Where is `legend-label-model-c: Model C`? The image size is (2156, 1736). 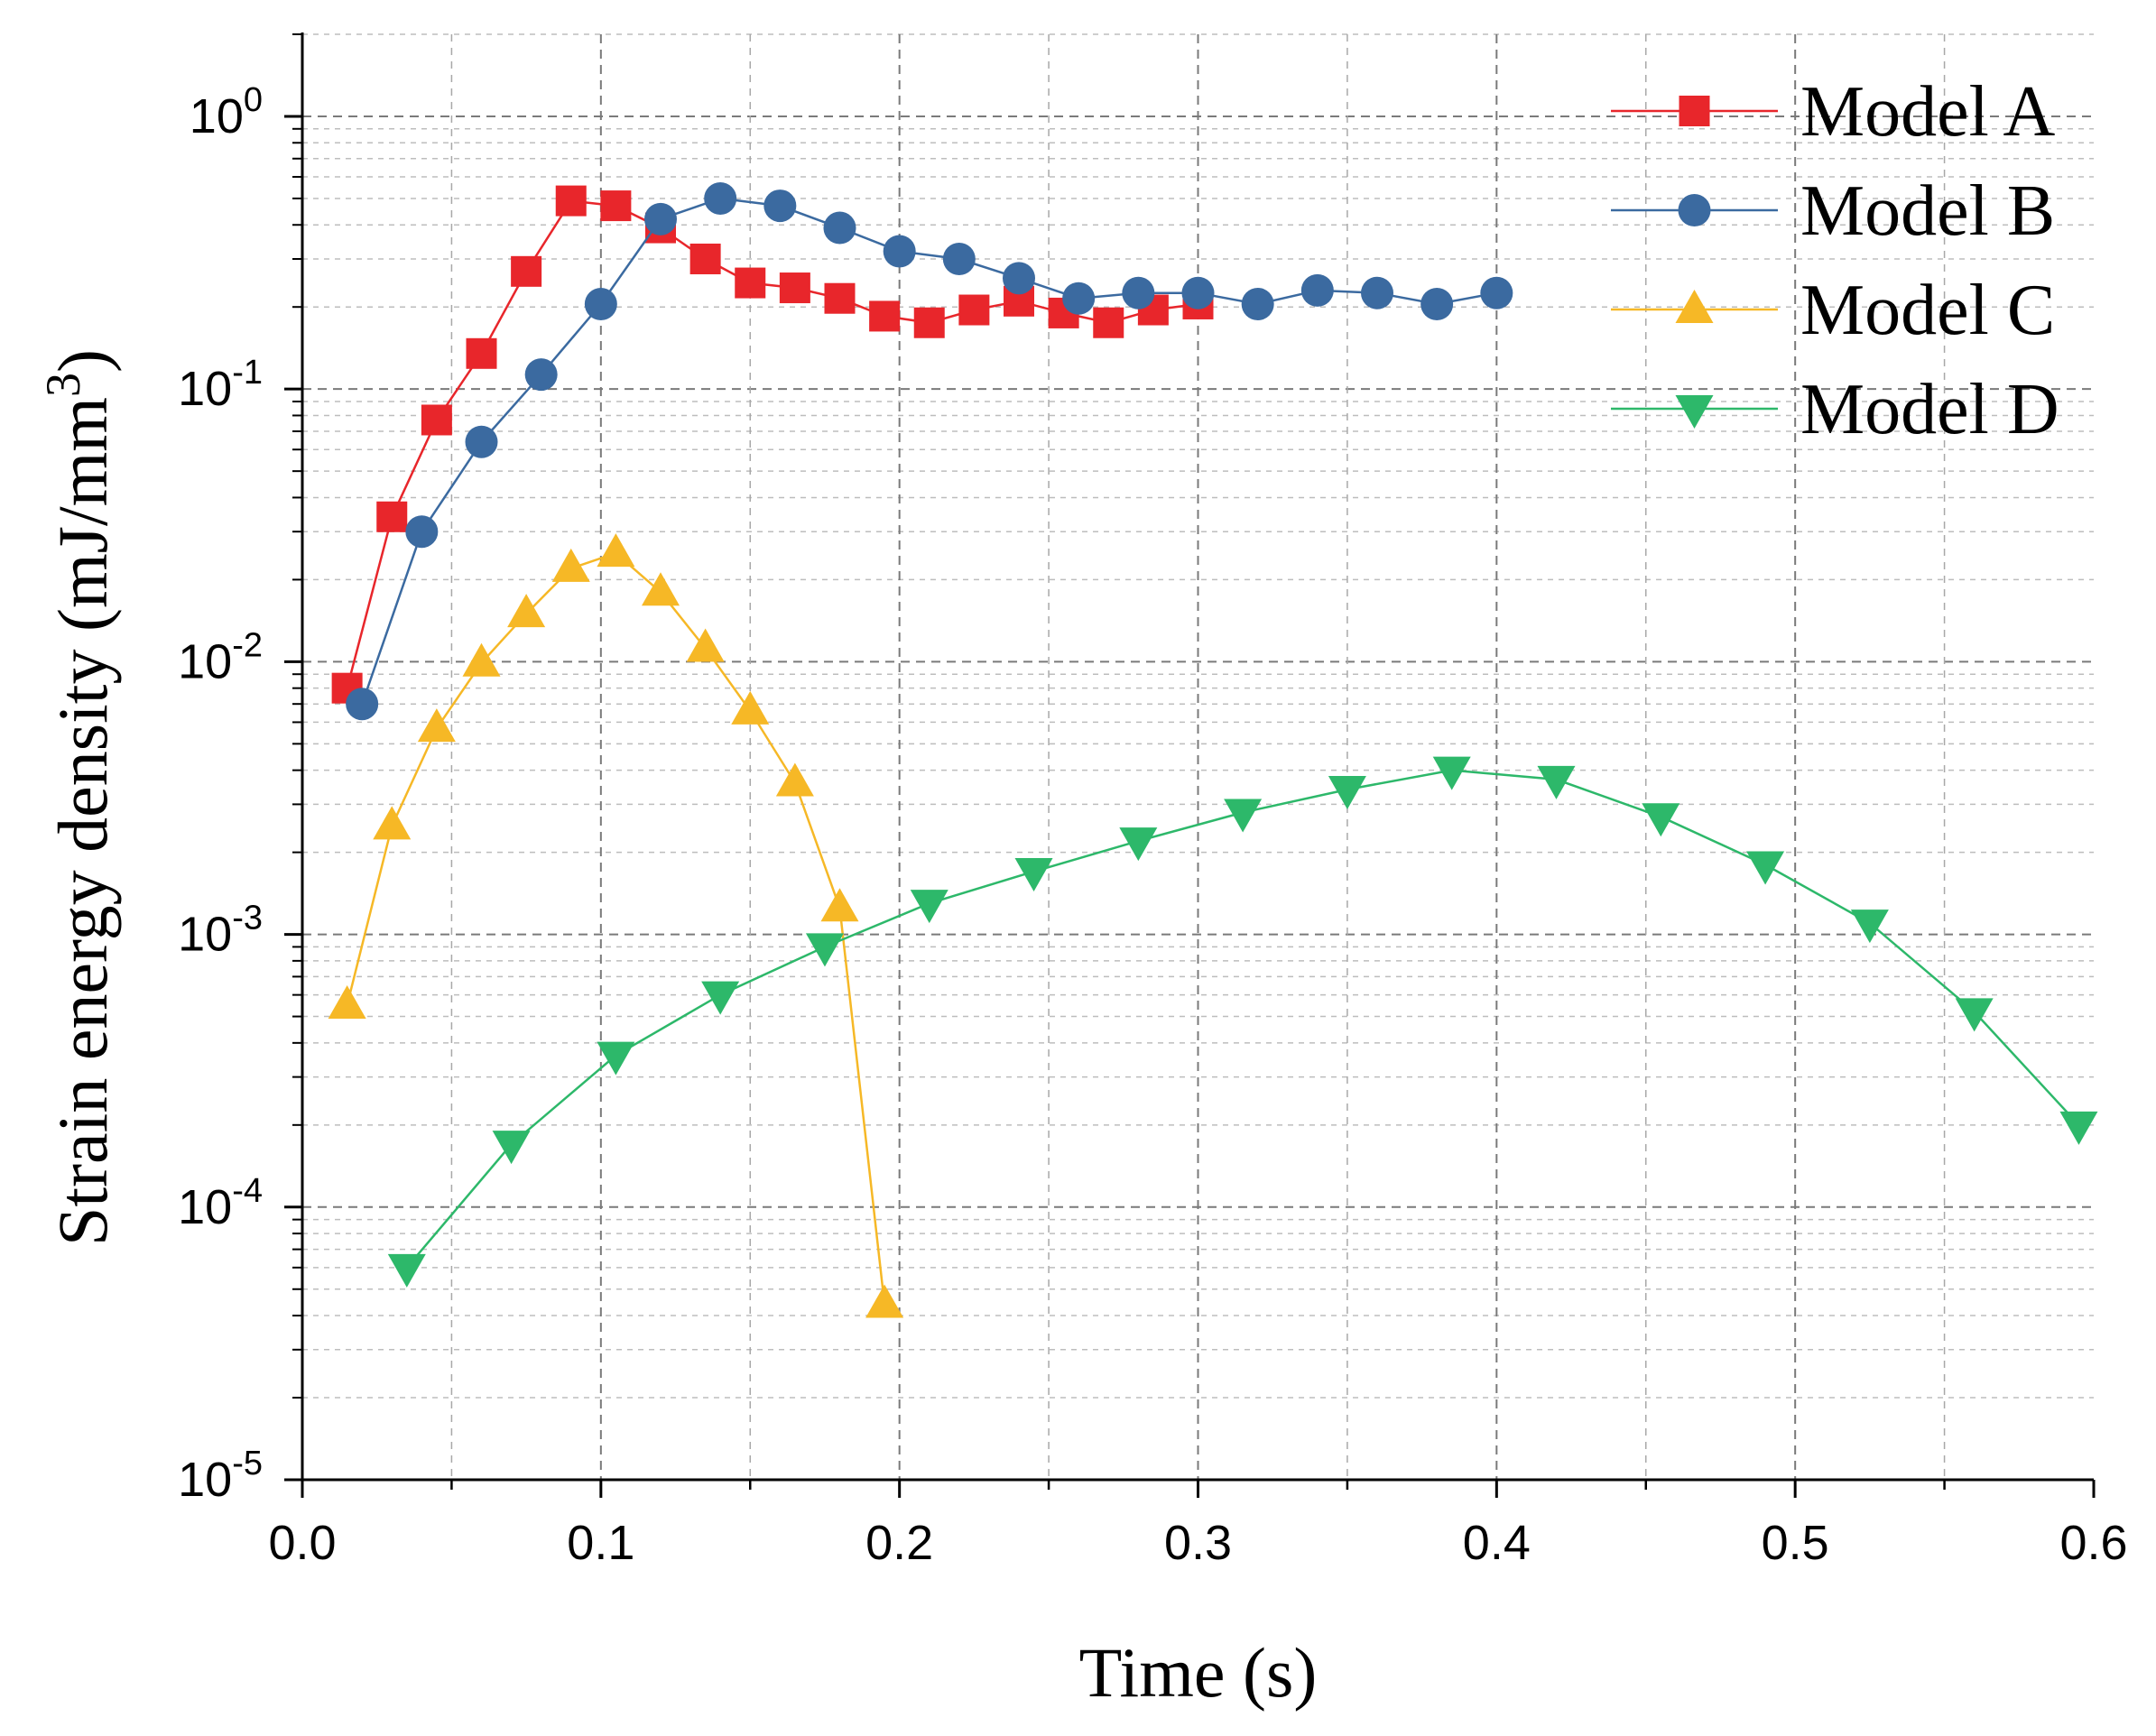 legend-label-model-c: Model C is located at coordinates (1927, 311).